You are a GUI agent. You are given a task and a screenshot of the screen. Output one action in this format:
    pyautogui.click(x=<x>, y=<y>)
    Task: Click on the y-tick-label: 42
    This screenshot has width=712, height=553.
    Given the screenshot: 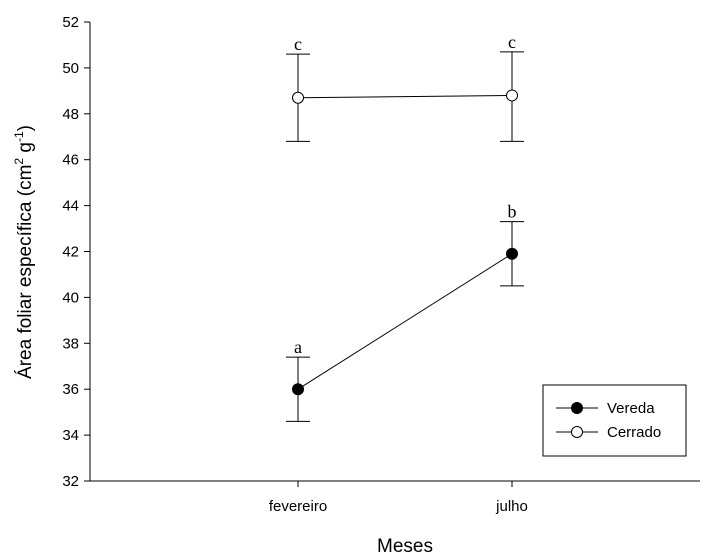 What is the action you would take?
    pyautogui.click(x=70, y=252)
    